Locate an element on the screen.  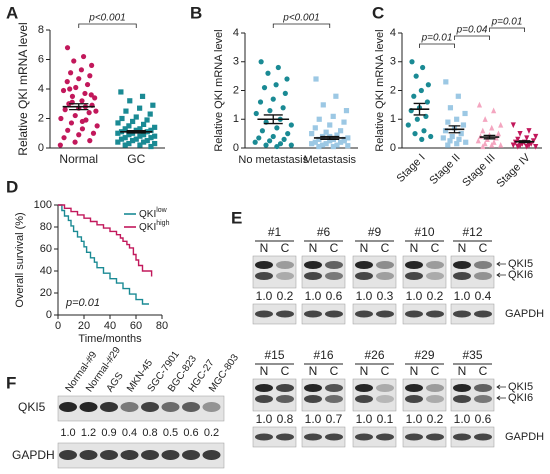
x-axis-label: Time/months is located at coordinates (110, 339).